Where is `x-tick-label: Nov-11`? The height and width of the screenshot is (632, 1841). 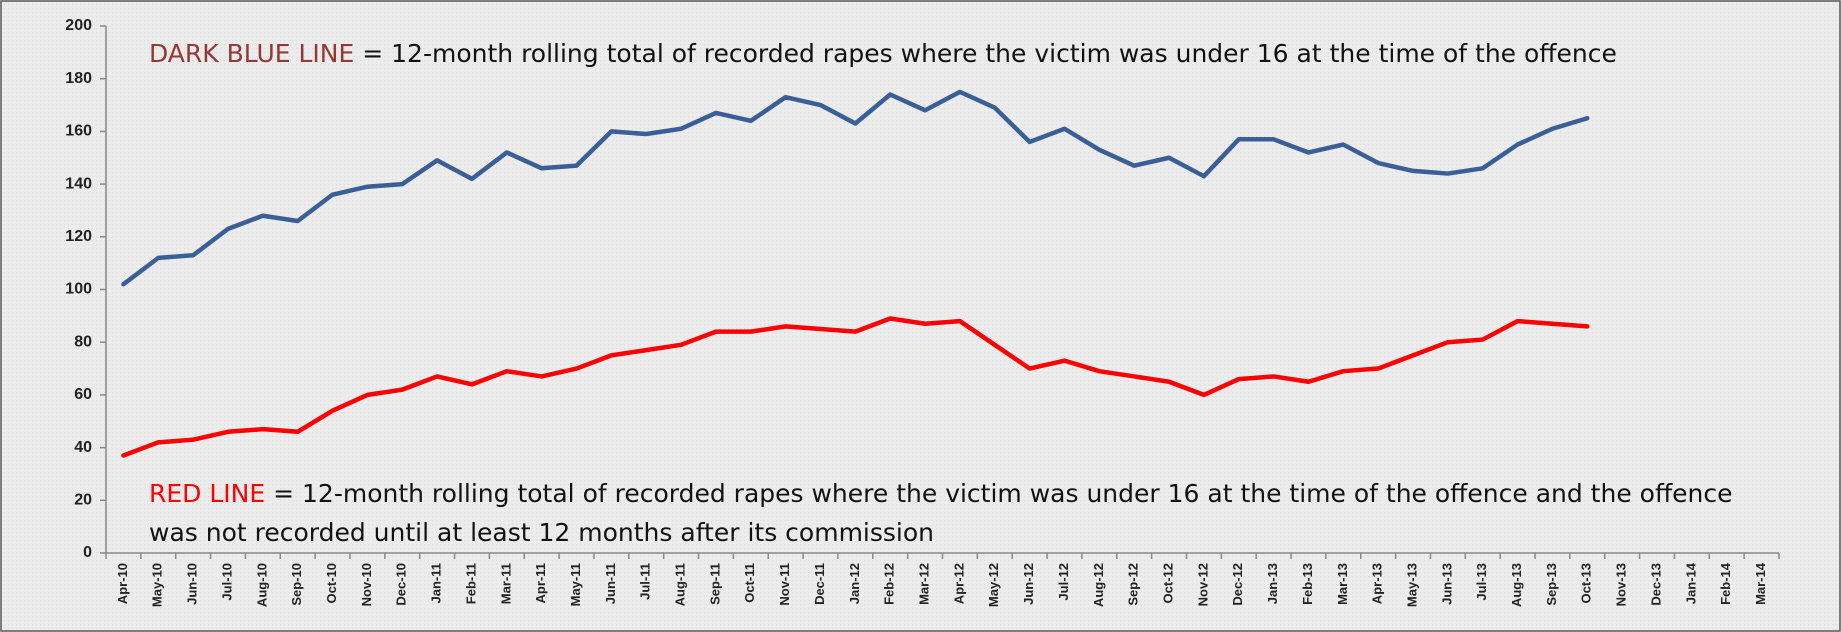
x-tick-label: Nov-11 is located at coordinates (784, 584).